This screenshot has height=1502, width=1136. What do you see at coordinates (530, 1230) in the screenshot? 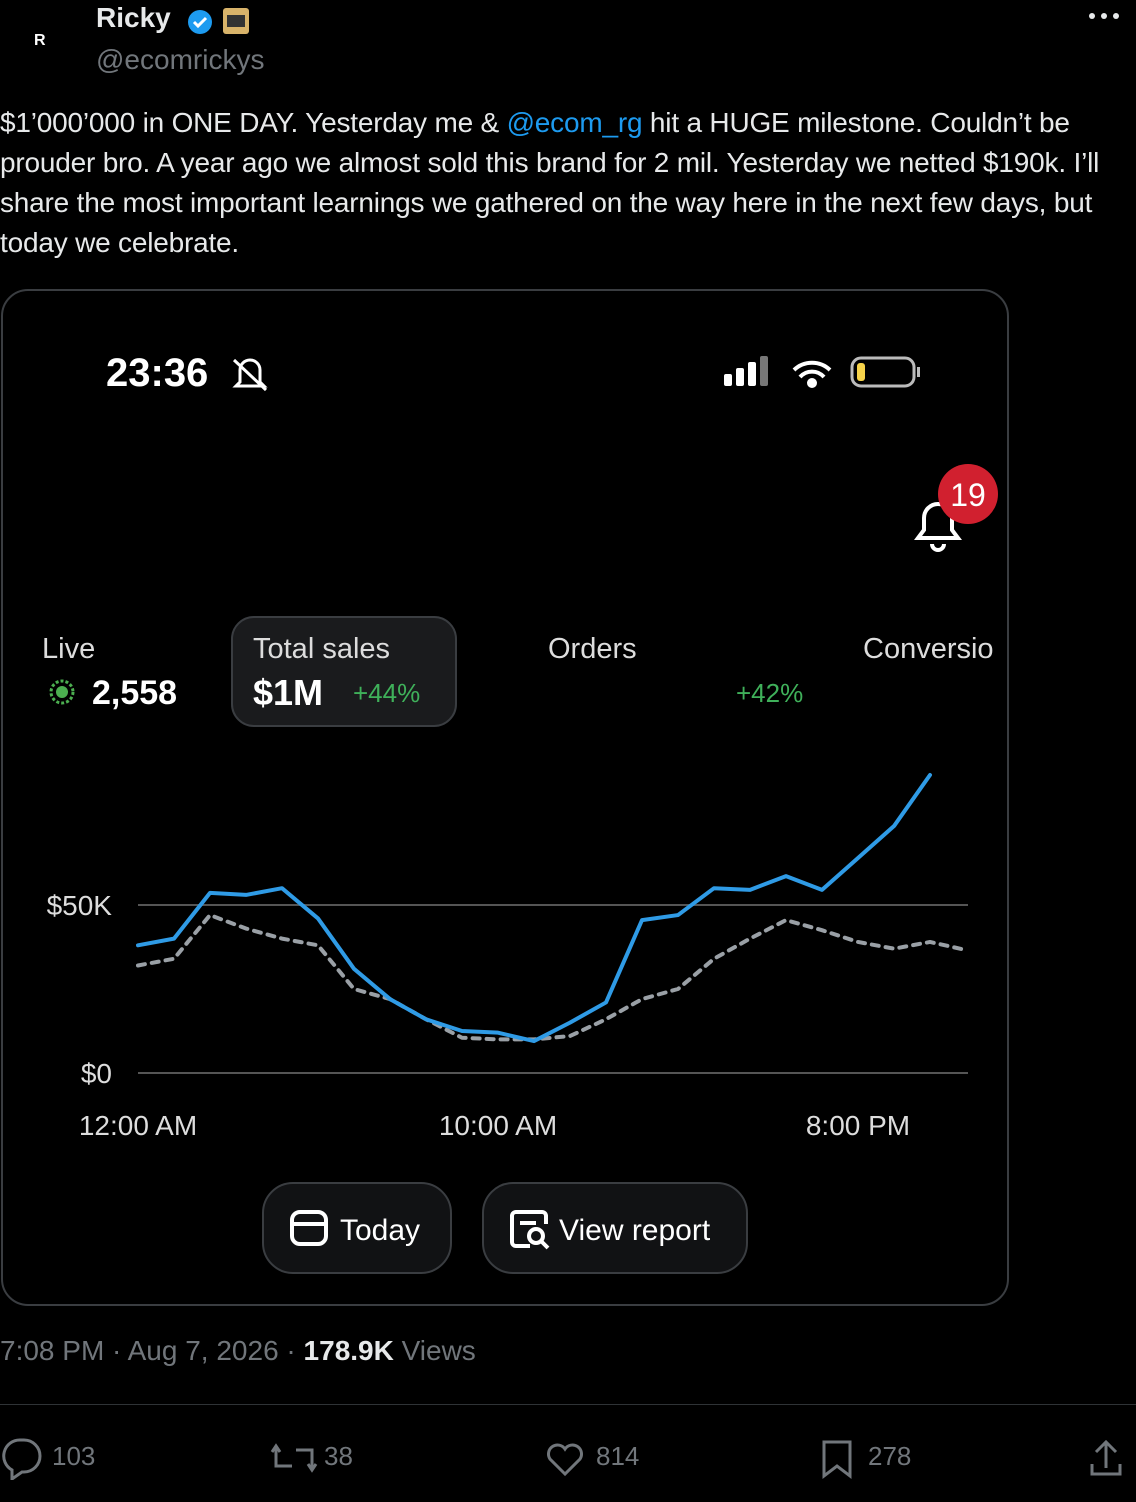
I see `report-icon` at bounding box center [530, 1230].